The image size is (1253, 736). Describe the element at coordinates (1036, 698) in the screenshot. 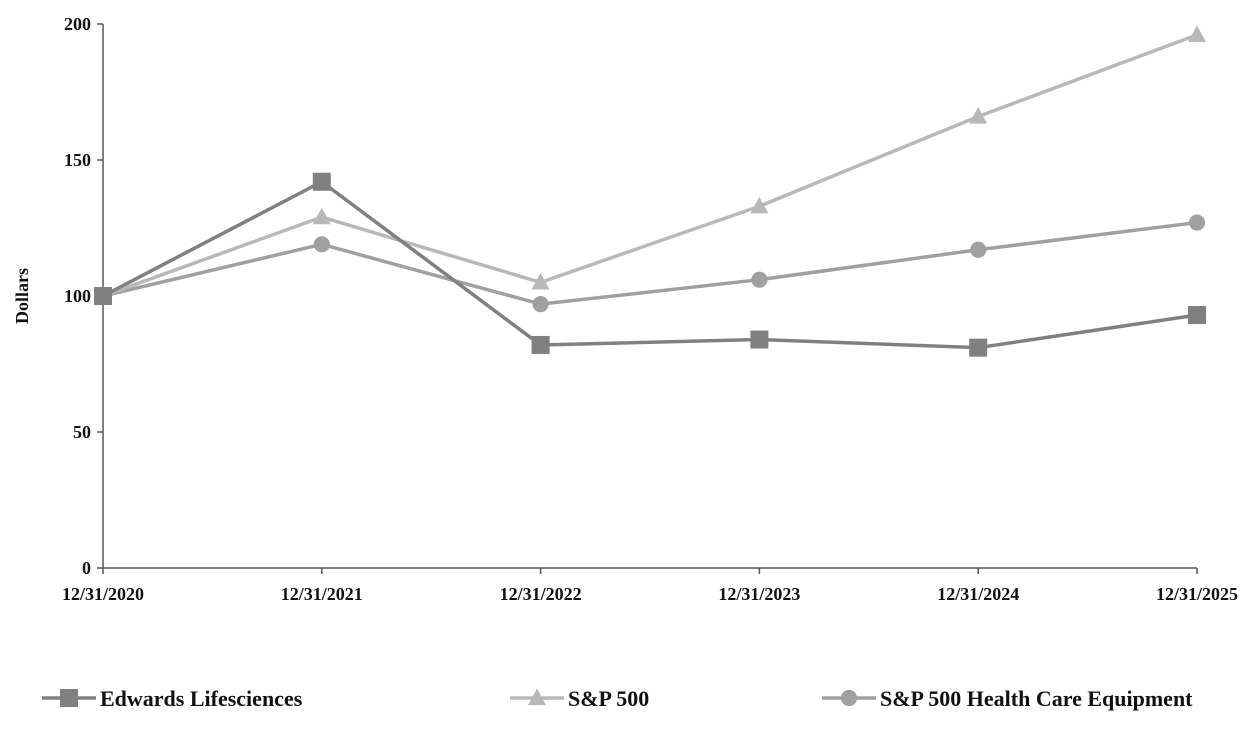

I see `legend-label: S&P 500 Health Care Equipment` at that location.